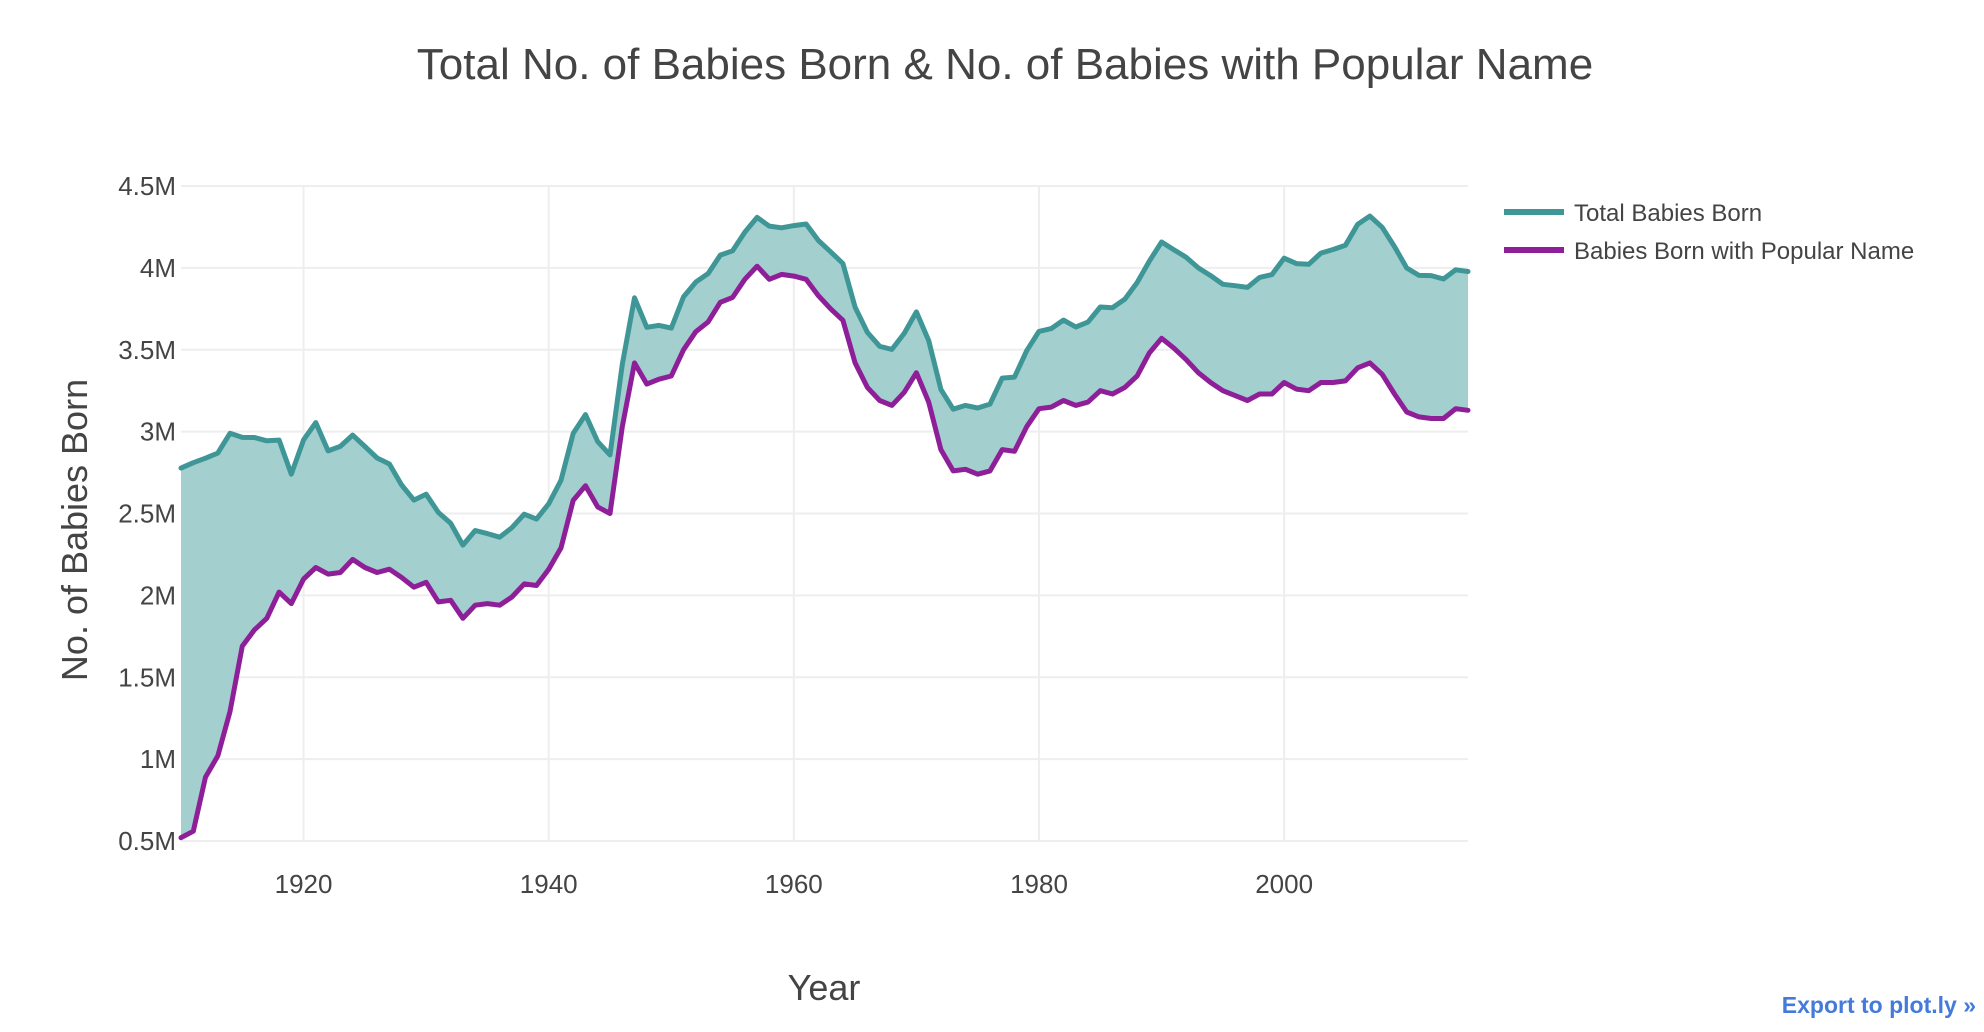 The height and width of the screenshot is (1032, 1984). What do you see at coordinates (1744, 251) in the screenshot?
I see `legend-label: Babies Born with Popular Name` at bounding box center [1744, 251].